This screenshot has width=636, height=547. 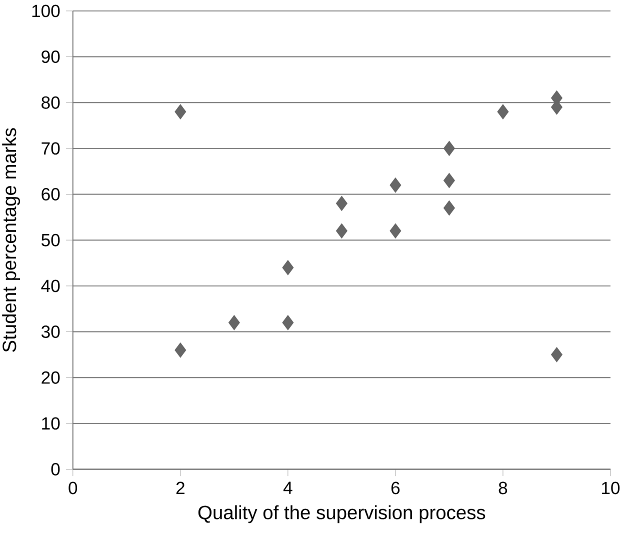 What do you see at coordinates (51, 194) in the screenshot?
I see `y-tick-label: 60` at bounding box center [51, 194].